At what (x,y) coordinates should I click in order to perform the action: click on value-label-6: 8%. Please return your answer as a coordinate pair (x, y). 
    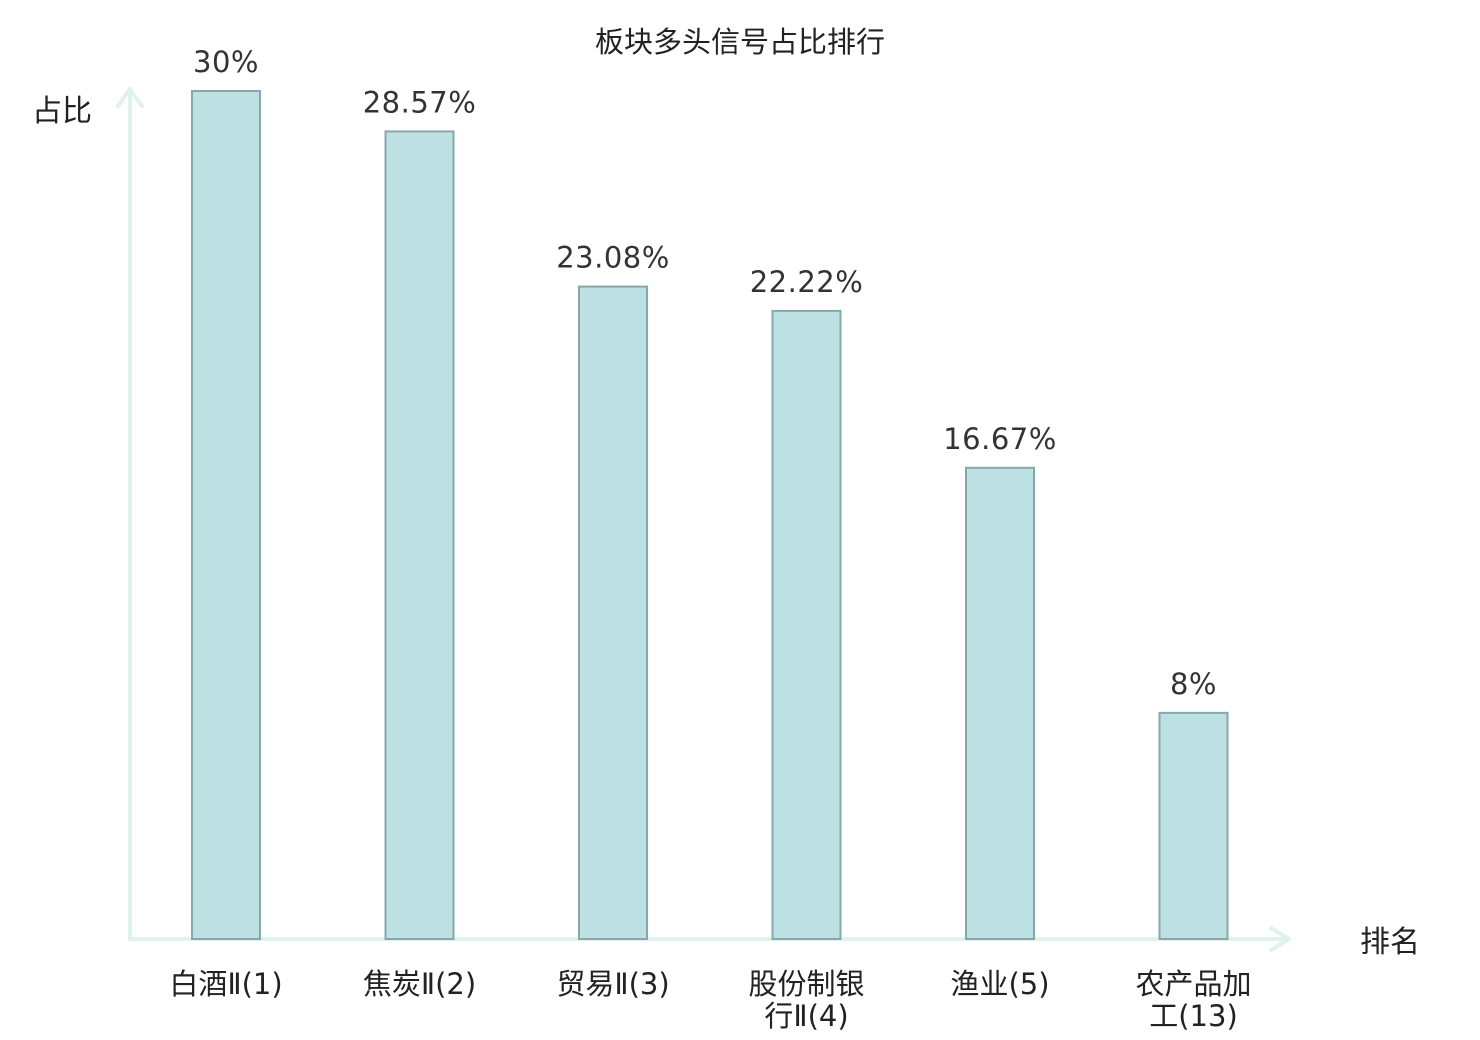
    Looking at the image, I should click on (1193, 684).